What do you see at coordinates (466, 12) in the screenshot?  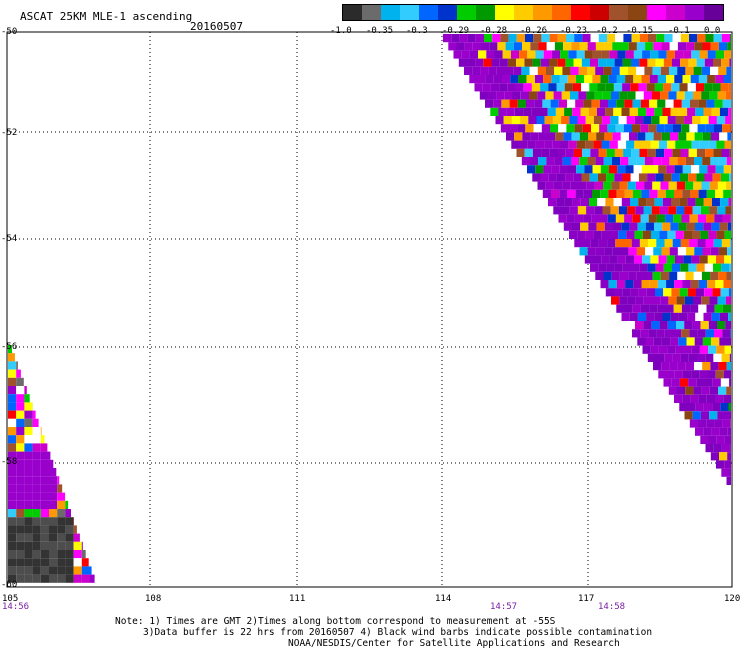 I see `colorbar-swatch` at bounding box center [466, 12].